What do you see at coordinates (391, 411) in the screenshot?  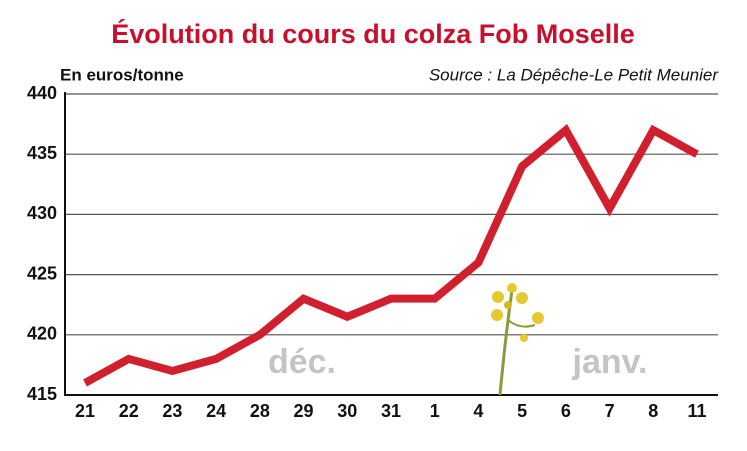 I see `x-tick-label: 31` at bounding box center [391, 411].